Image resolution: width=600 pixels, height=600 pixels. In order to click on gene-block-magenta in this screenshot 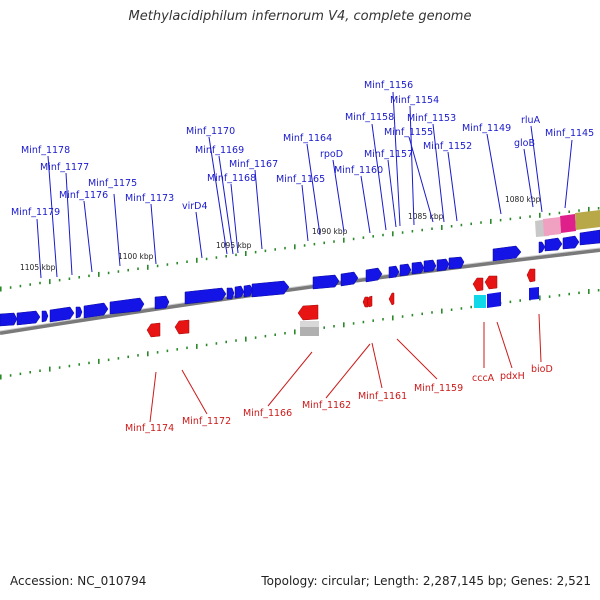, I will do `click(568, 223)`.